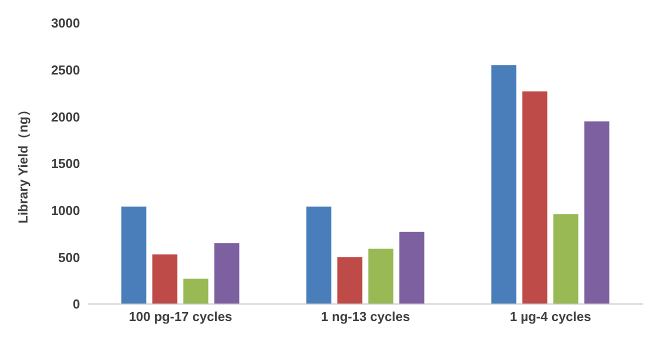  What do you see at coordinates (69, 257) in the screenshot?
I see `y-tick-label: 500` at bounding box center [69, 257].